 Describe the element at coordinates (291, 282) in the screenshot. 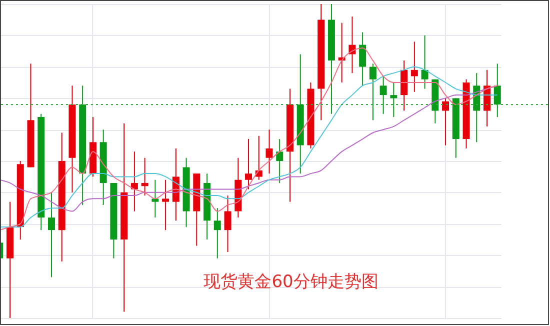

I see `annotation: 现货黄金60分钟走势图` at that location.